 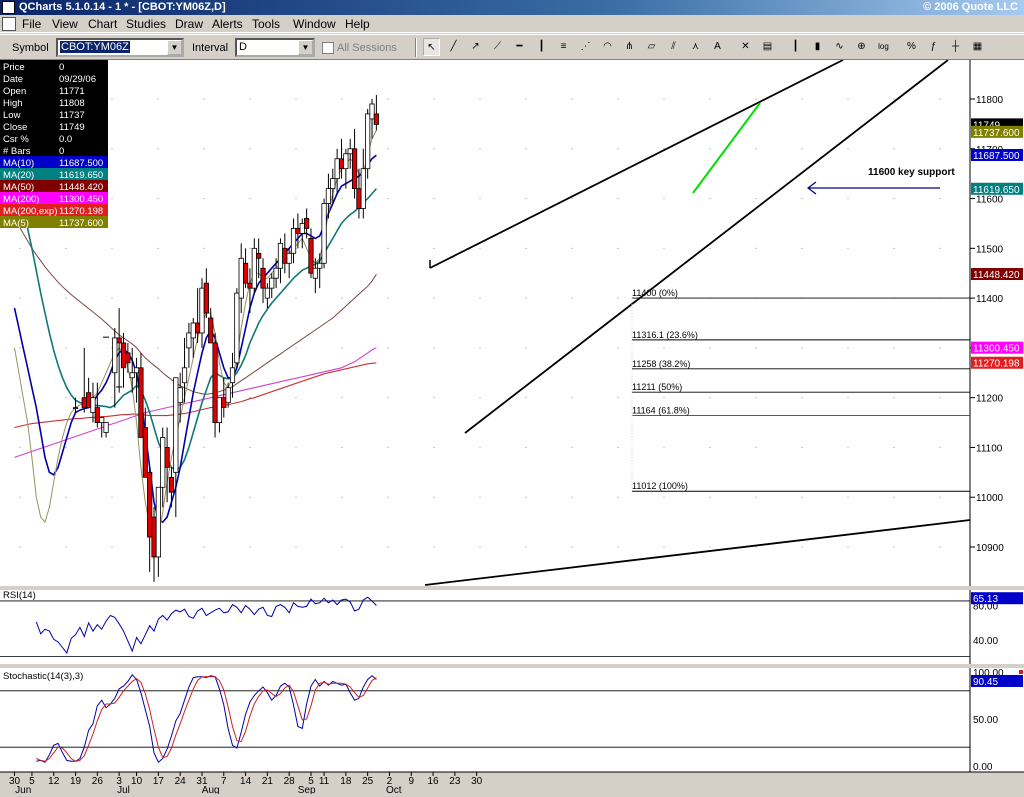 I want to click on rsi-panel-separator, so click(x=512, y=588).